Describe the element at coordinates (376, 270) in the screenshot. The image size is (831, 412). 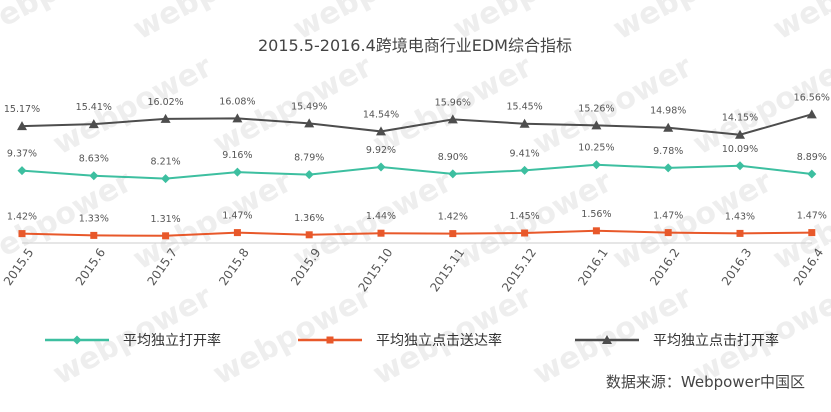
I see `x-tick-label: 2015.10` at that location.